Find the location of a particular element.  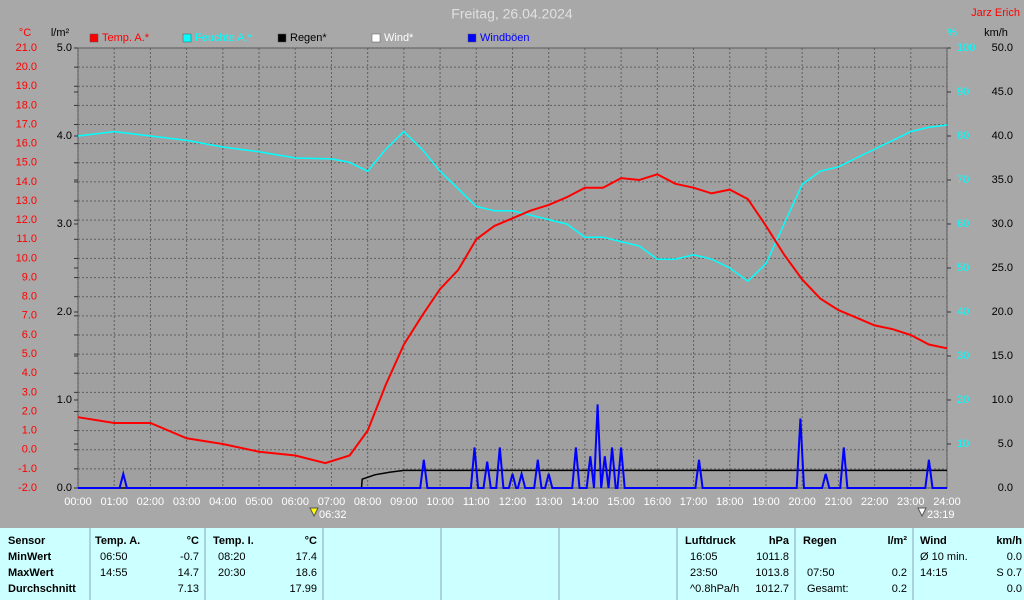

table-bg is located at coordinates (512, 564).